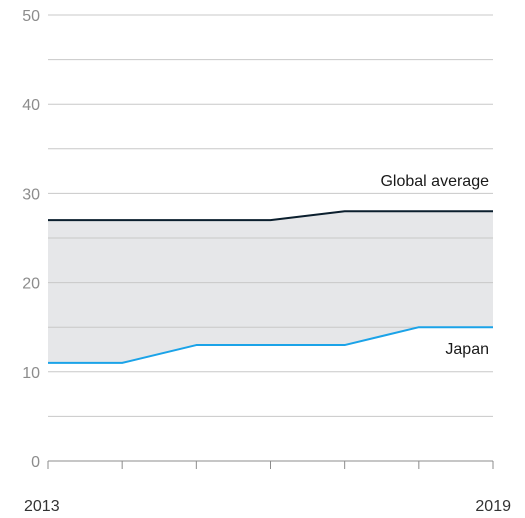  Describe the element at coordinates (270, 345) in the screenshot. I see `series-line-japan` at that location.